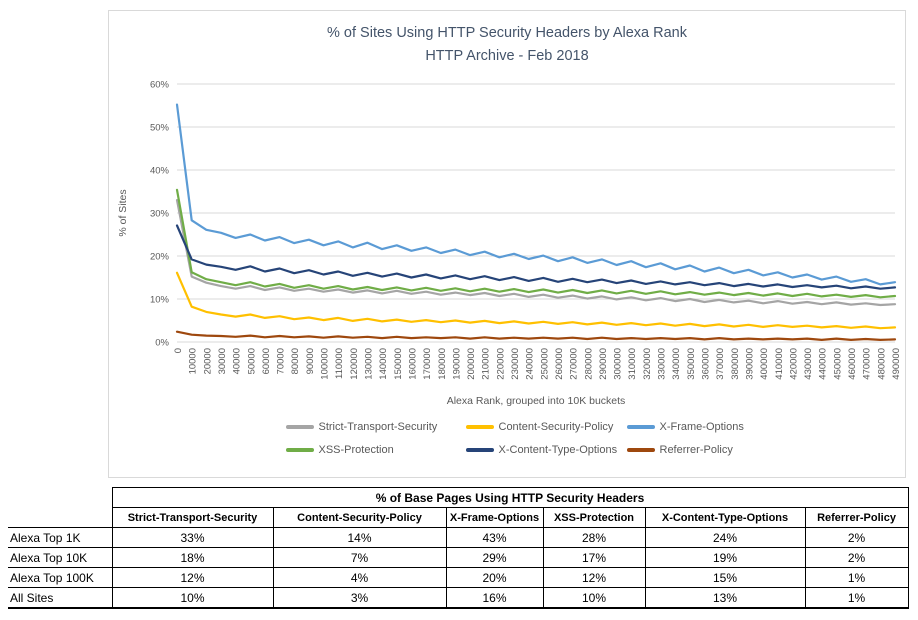 Image resolution: width=918 pixels, height=620 pixels. I want to click on column-header-4: XSS-Protection, so click(594, 517).